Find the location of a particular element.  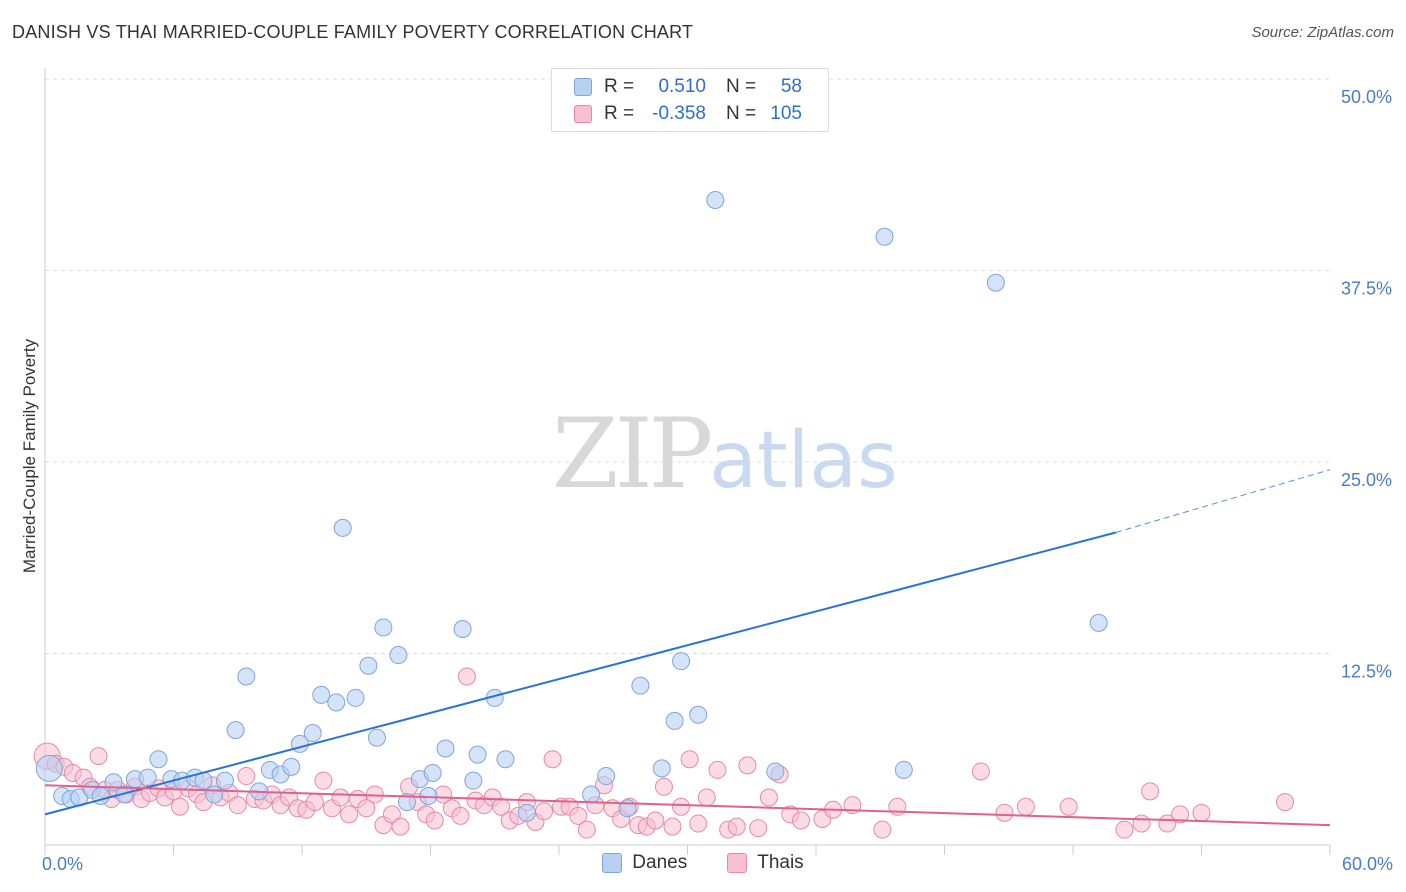

x-tick-label-0: 0.0% is located at coordinates (62, 864).